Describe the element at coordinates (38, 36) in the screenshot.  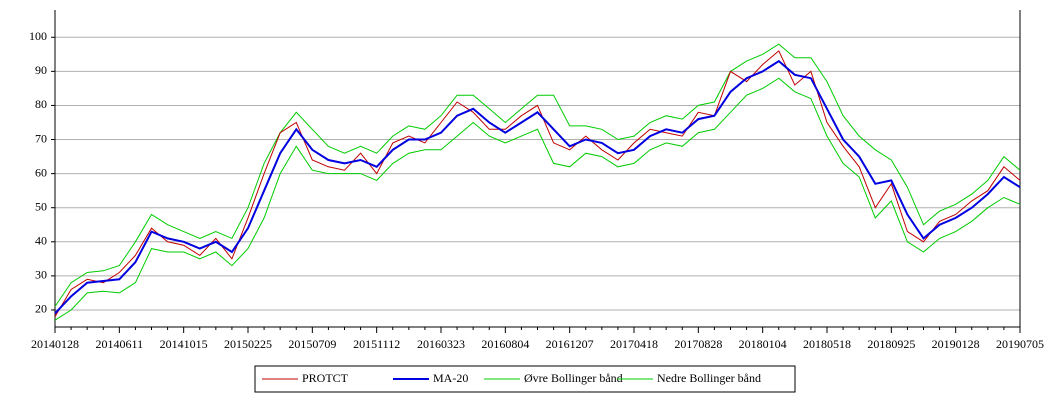
I see `y-tick-label: 100` at that location.